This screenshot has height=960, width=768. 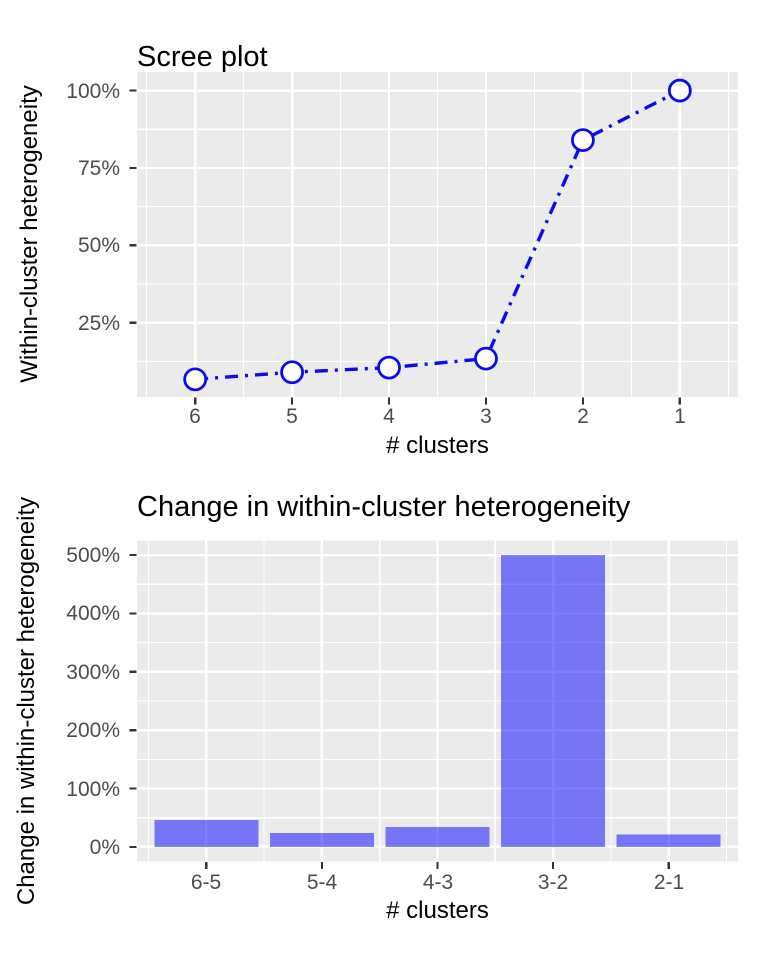 What do you see at coordinates (195, 416) in the screenshot?
I see `scree-x-tick-label: 6` at bounding box center [195, 416].